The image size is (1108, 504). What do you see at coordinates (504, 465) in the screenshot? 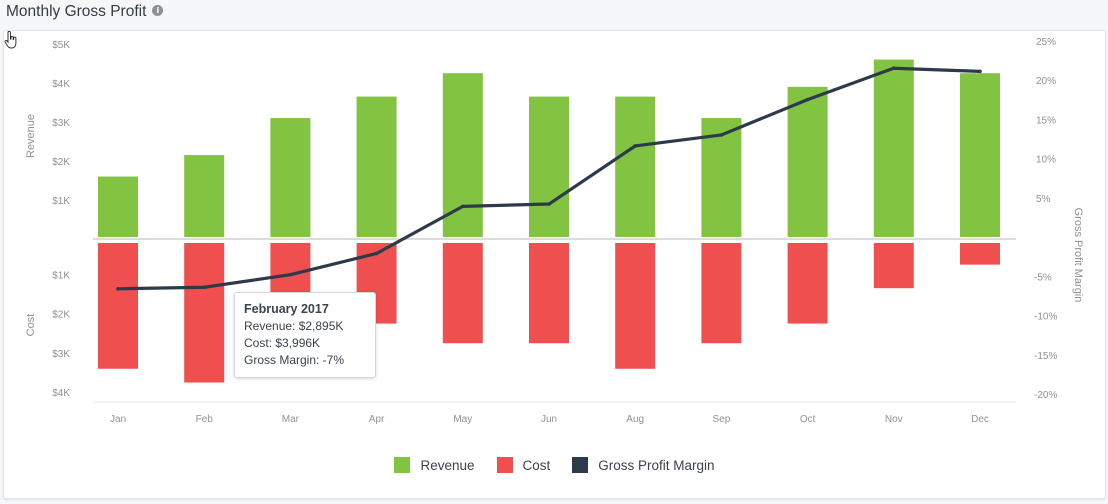
I see `legend-swatch-cost` at bounding box center [504, 465].